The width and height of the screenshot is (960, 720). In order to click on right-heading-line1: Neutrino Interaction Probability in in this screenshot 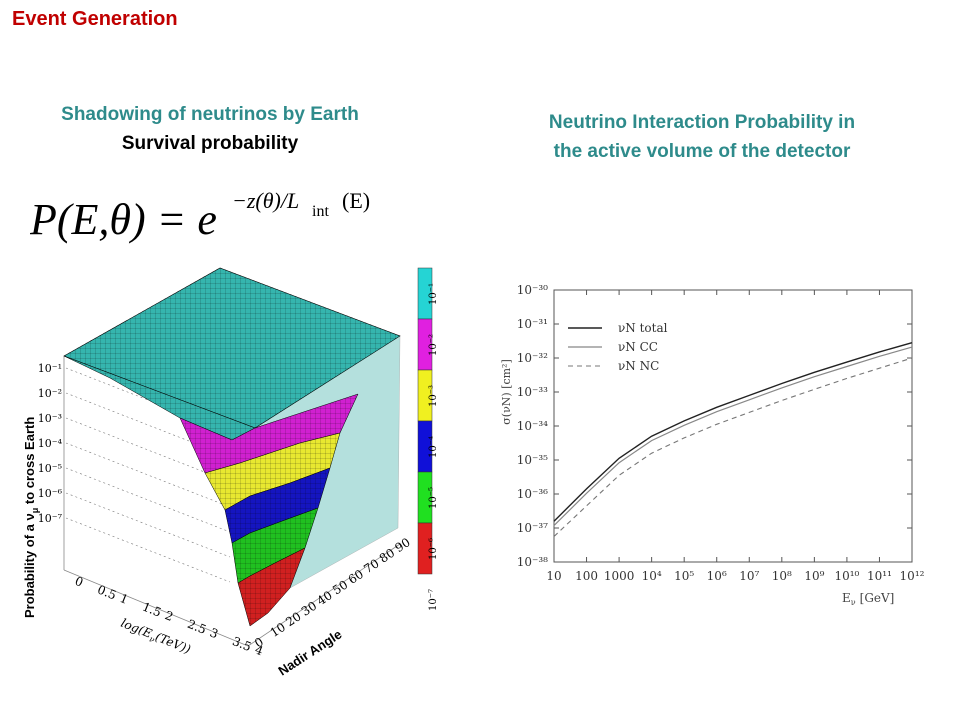, I will do `click(702, 122)`.